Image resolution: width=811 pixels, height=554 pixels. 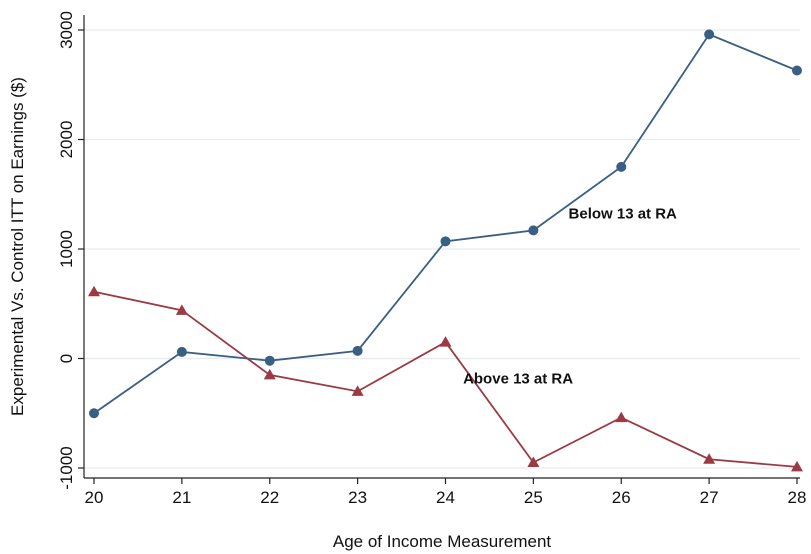 What do you see at coordinates (518, 379) in the screenshot?
I see `series-annotation-above: Above 13 at RA` at bounding box center [518, 379].